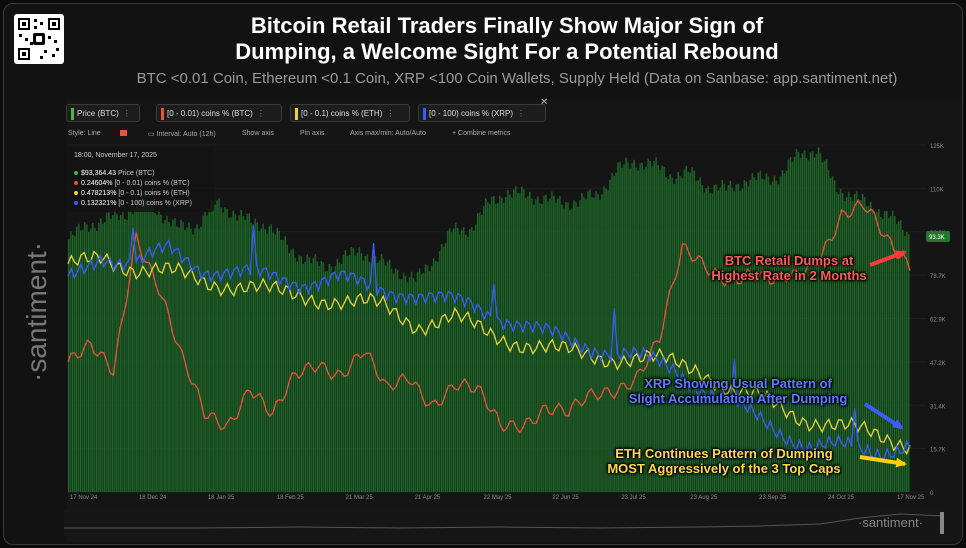  Describe the element at coordinates (544, 102) in the screenshot. I see `close-icon: ✕` at that location.